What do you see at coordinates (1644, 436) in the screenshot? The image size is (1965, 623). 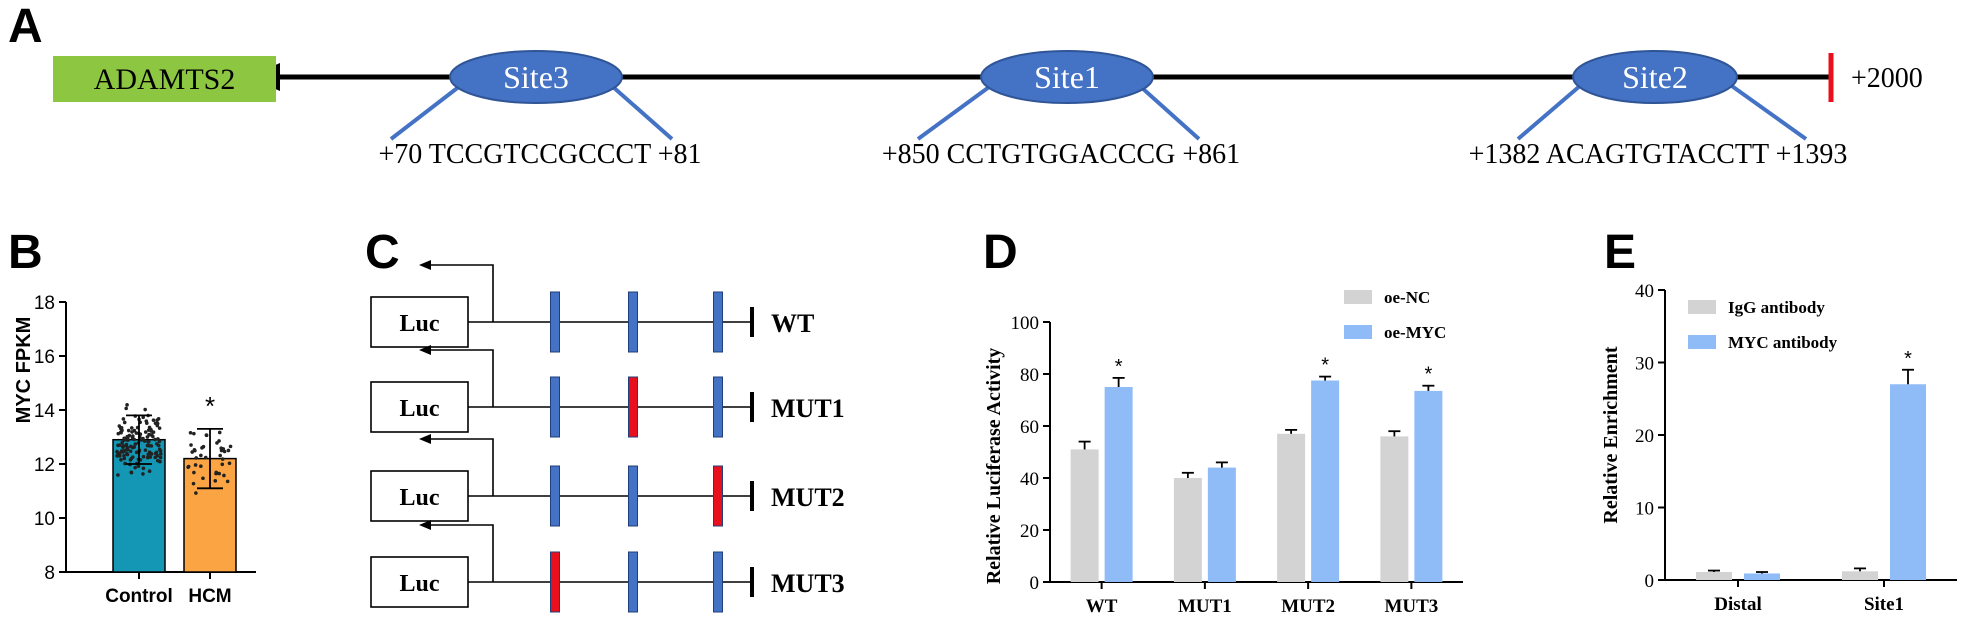 I see `e-y-tick-label: 20` at bounding box center [1644, 436].